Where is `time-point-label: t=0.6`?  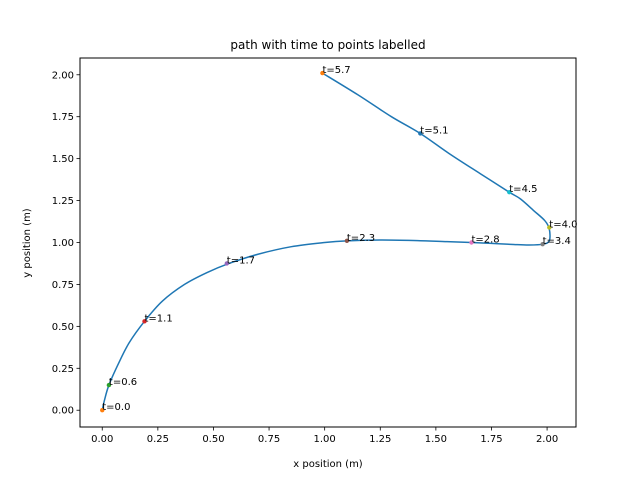 time-point-label: t=0.6 is located at coordinates (123, 382).